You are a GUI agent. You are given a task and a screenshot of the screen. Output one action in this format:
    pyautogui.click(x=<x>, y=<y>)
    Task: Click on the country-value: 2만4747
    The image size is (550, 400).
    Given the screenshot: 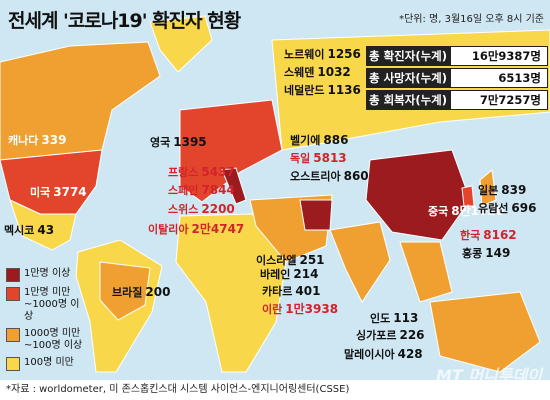 What is the action you would take?
    pyautogui.click(x=218, y=229)
    